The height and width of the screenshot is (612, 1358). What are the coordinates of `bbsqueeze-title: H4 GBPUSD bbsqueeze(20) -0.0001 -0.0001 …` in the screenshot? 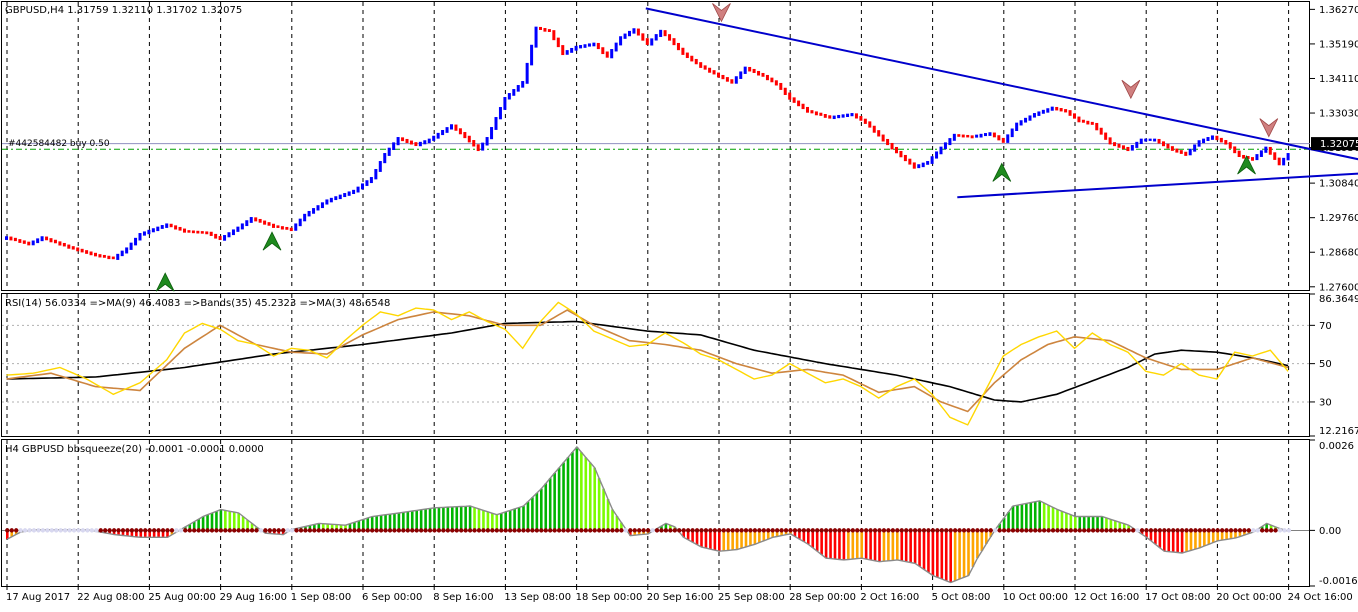 It's located at (134, 449).